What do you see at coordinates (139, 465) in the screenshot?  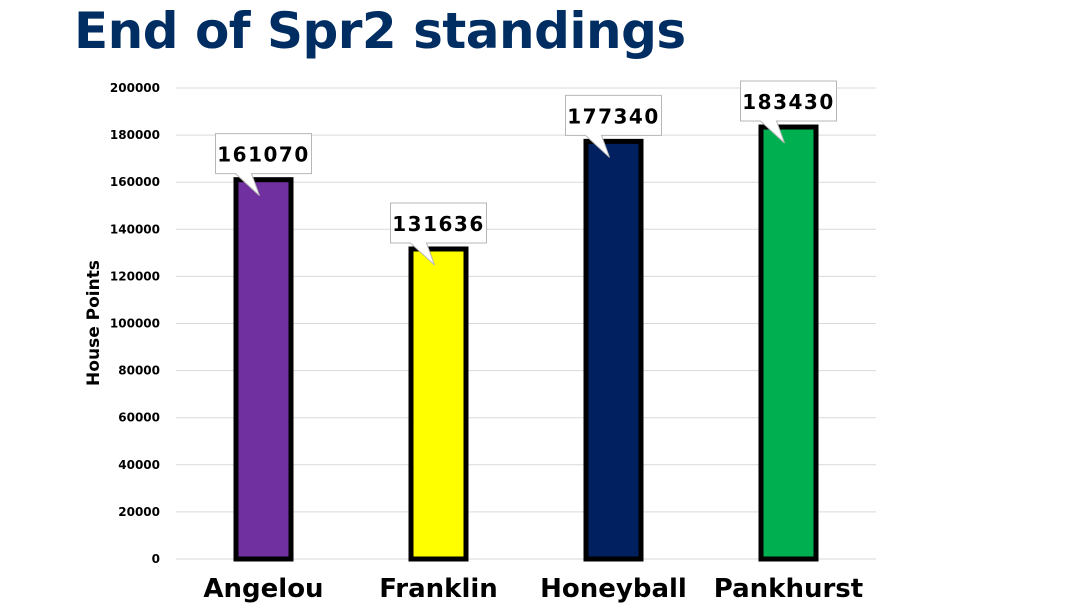 I see `y-tick-label: 40000` at bounding box center [139, 465].